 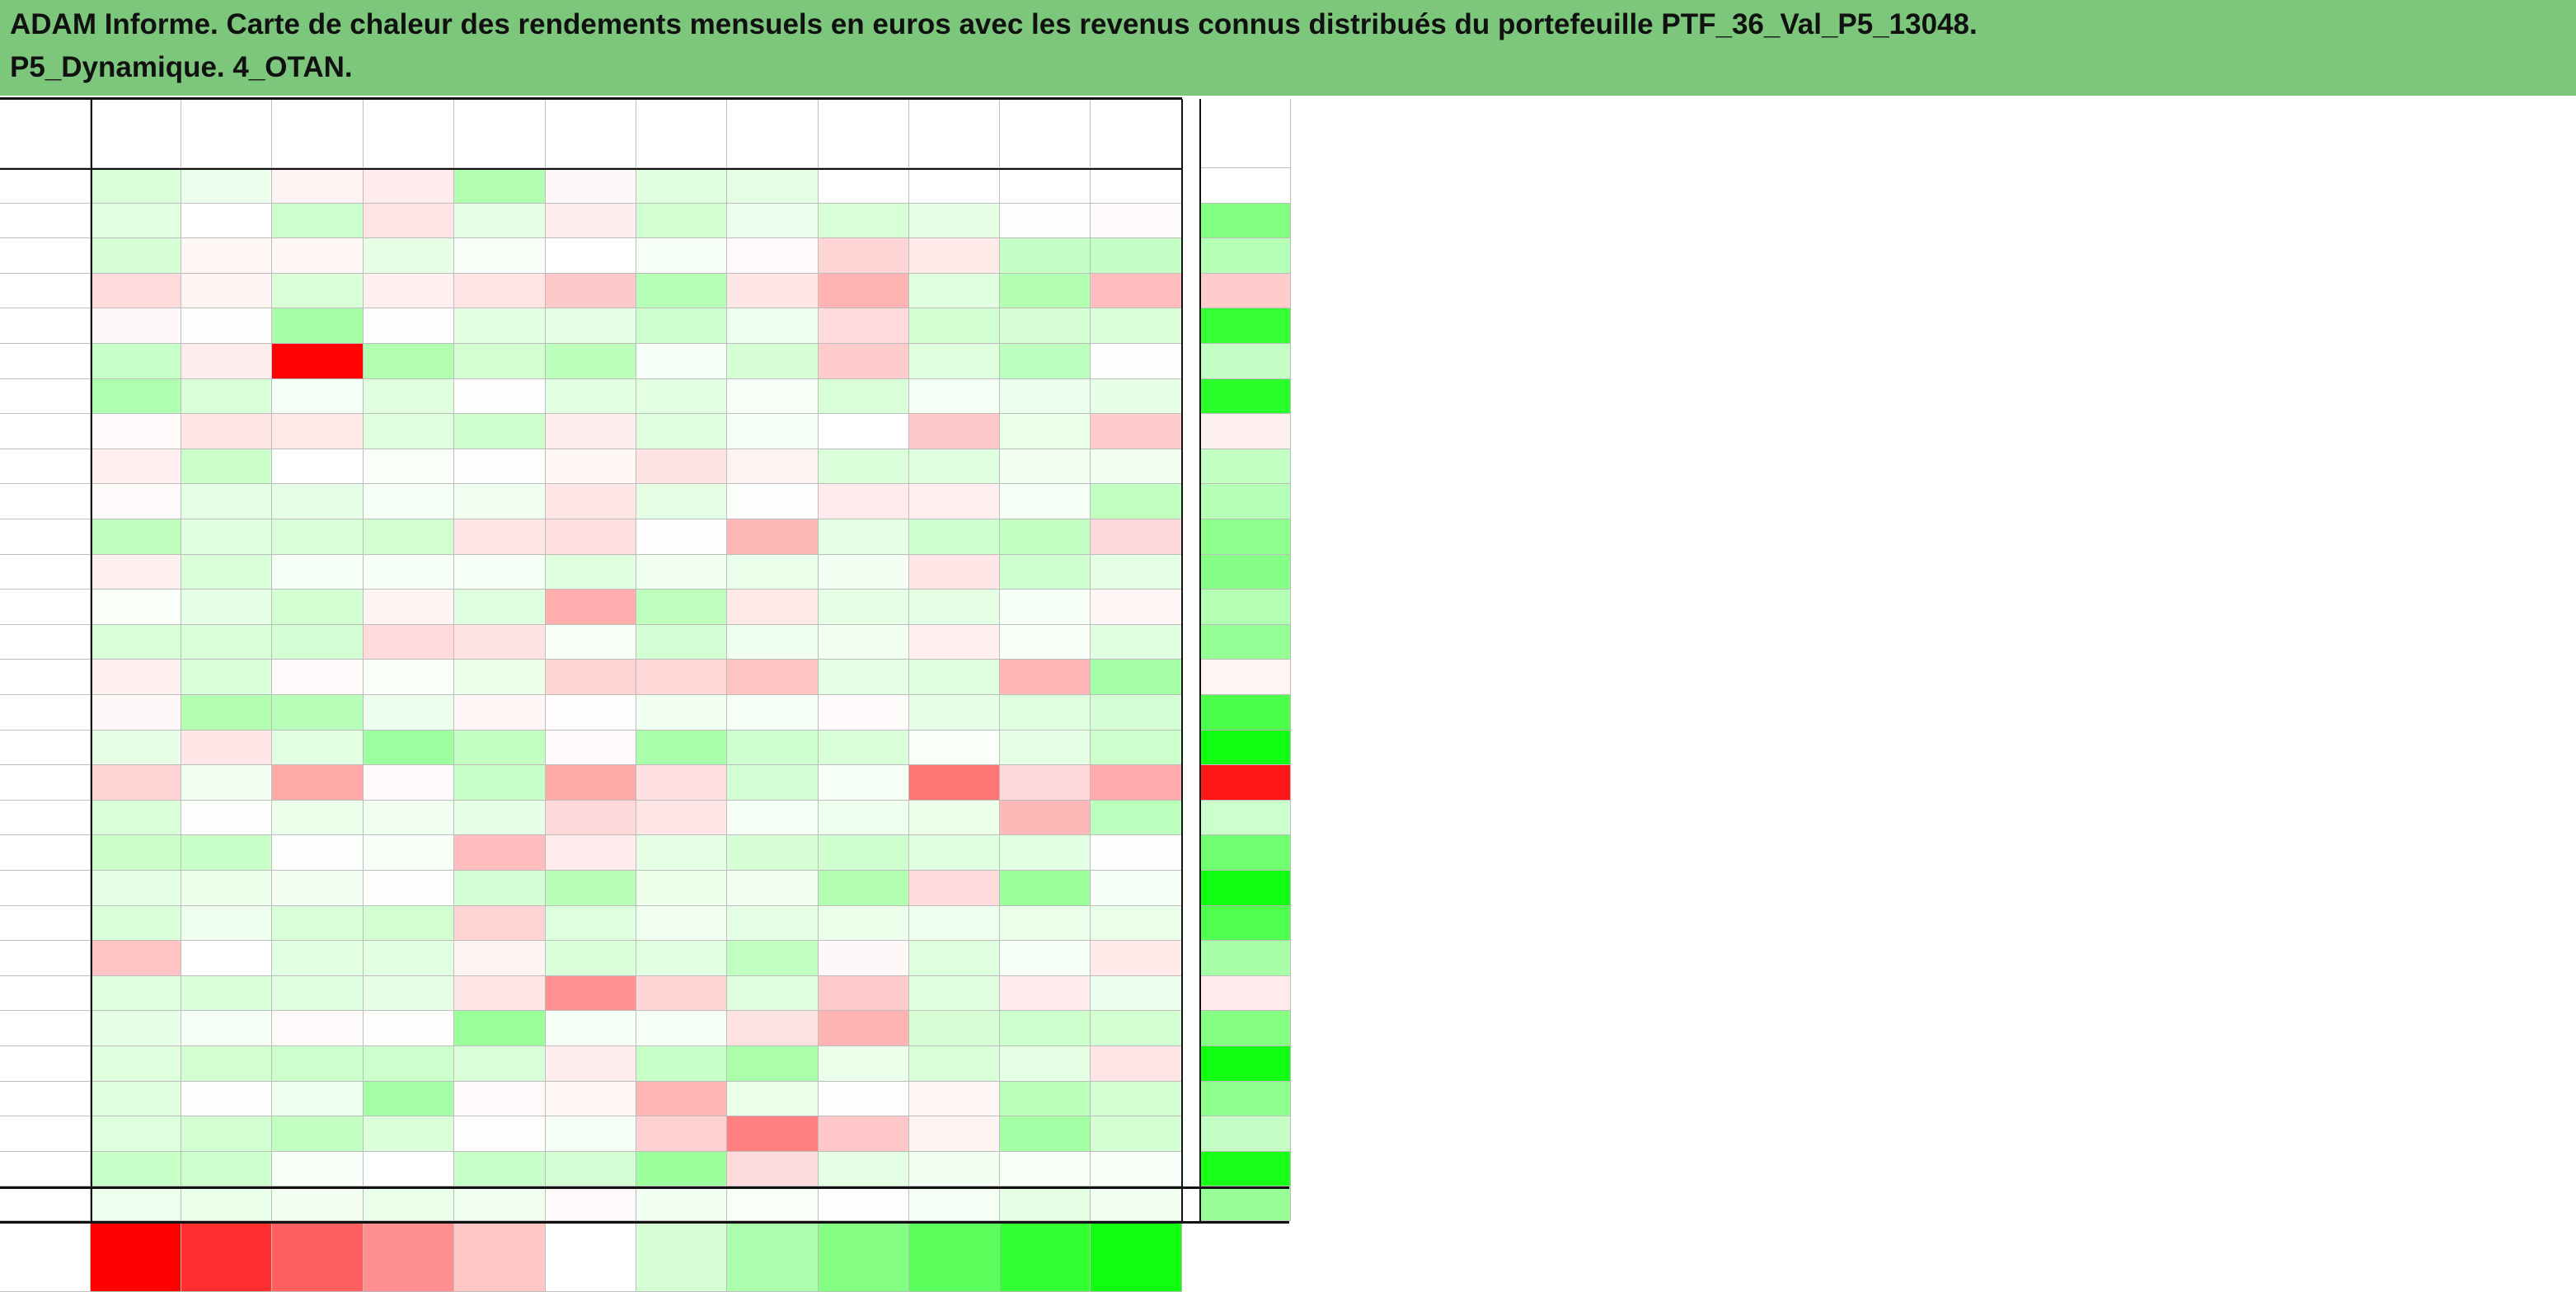 I want to click on color-scale-swatch, so click(x=409, y=1256).